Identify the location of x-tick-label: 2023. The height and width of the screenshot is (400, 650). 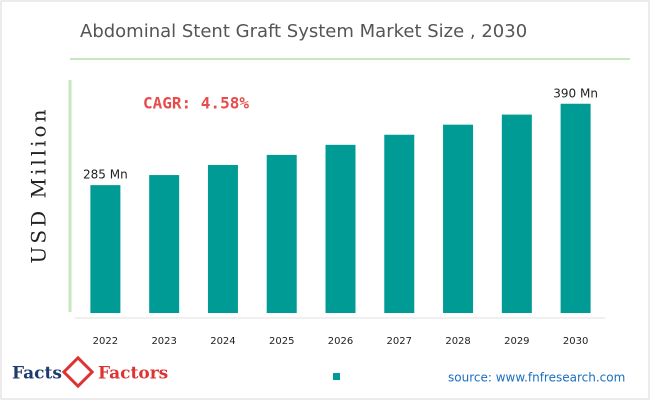
(163, 341).